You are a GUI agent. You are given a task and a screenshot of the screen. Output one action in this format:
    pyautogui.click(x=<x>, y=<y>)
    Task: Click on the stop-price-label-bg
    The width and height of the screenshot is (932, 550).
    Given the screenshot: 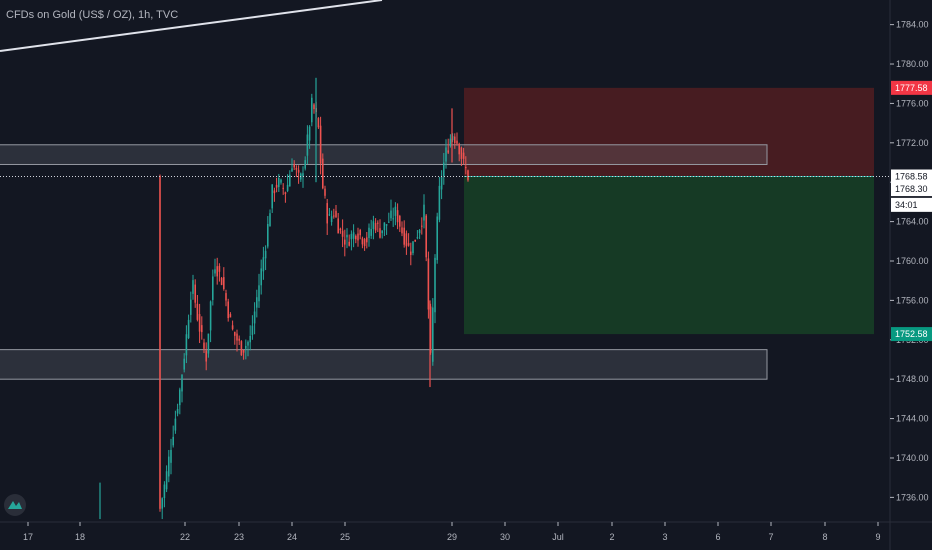 What is the action you would take?
    pyautogui.click(x=911, y=87)
    